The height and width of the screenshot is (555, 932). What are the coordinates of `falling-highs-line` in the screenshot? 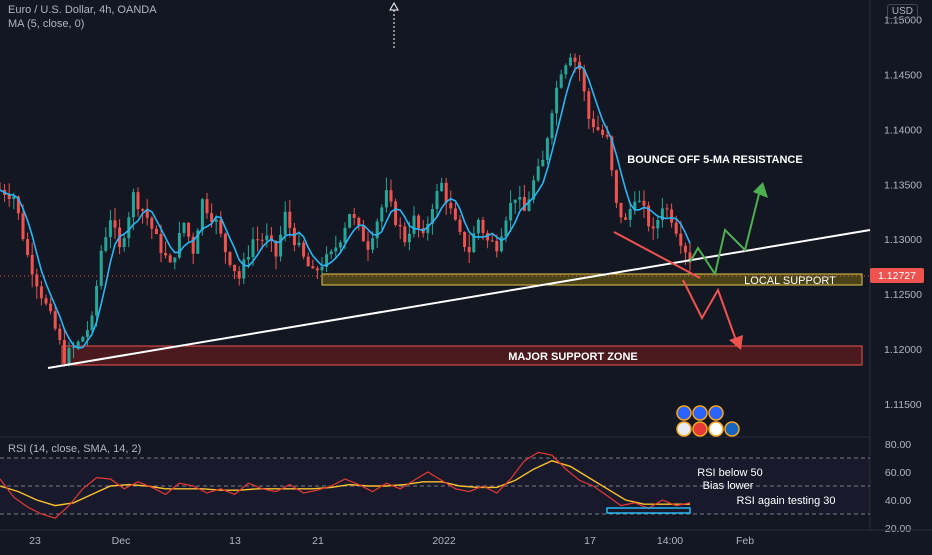 It's located at (657, 255).